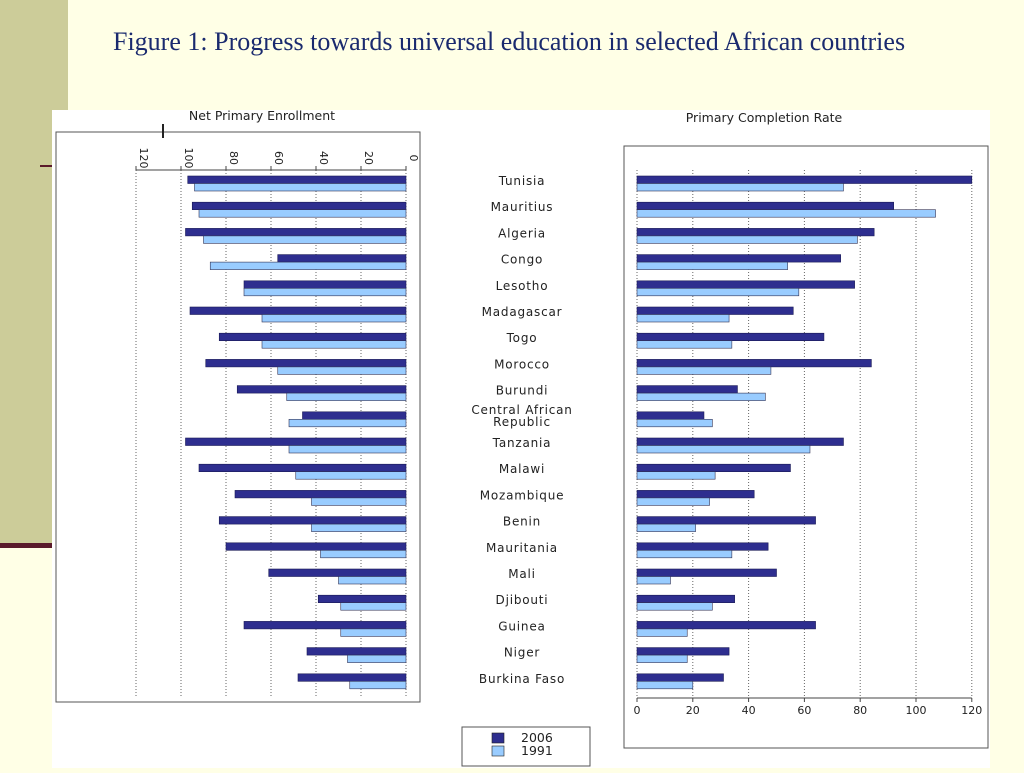 The width and height of the screenshot is (1024, 773). I want to click on legend-box, so click(526, 746).